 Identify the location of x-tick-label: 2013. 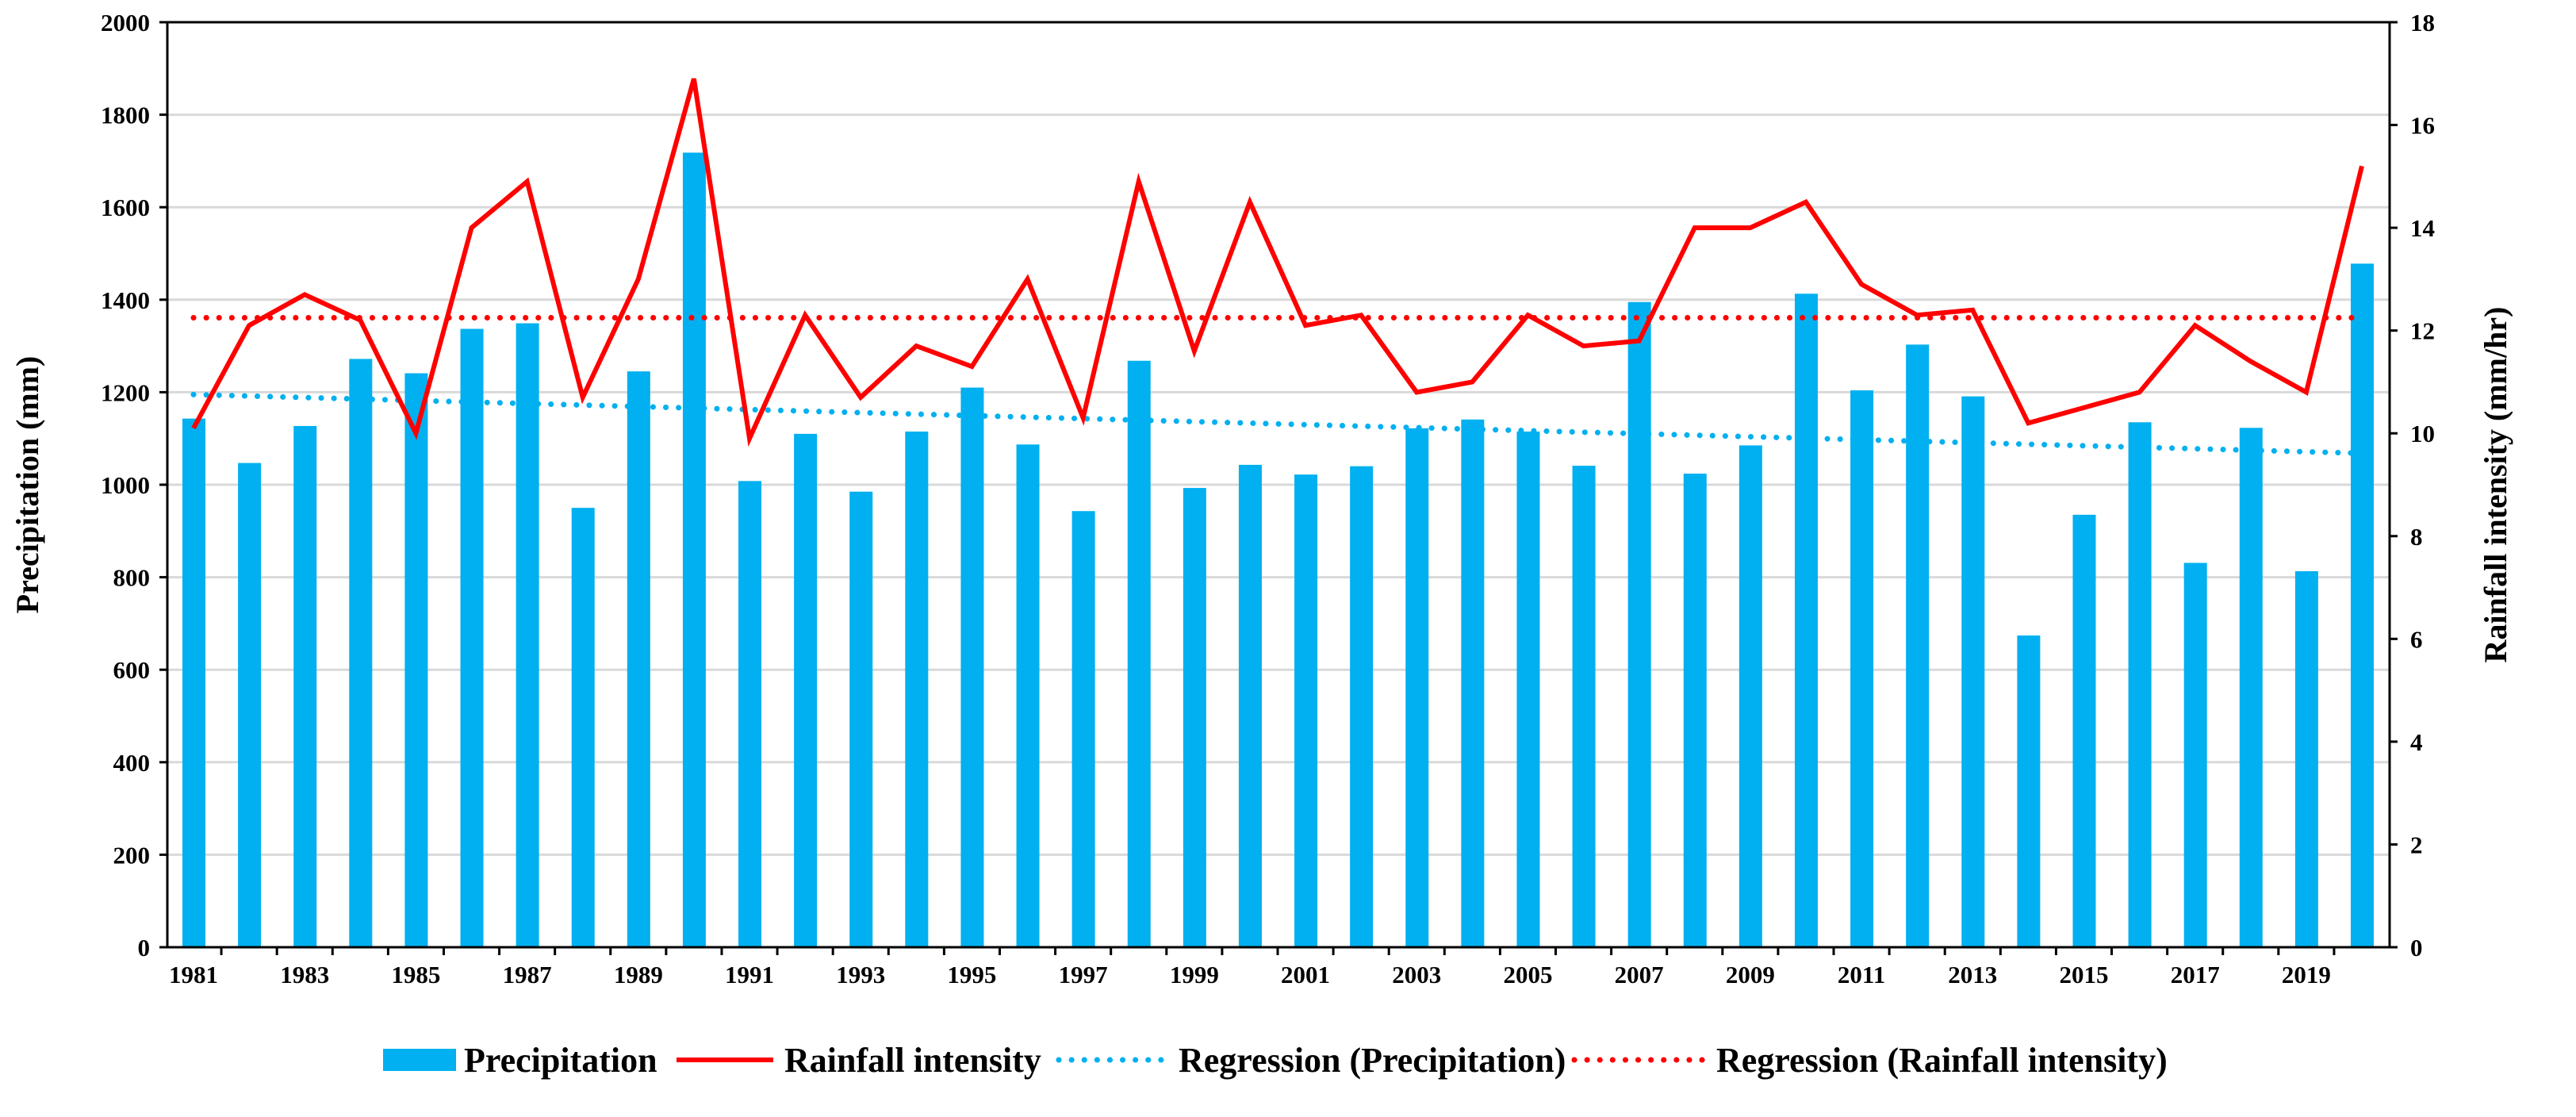
(1973, 974).